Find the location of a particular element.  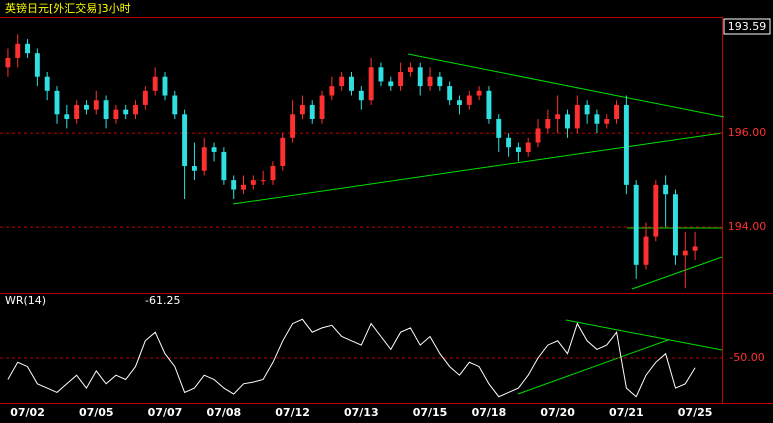

x-tick-label: 07/07 is located at coordinates (165, 412).